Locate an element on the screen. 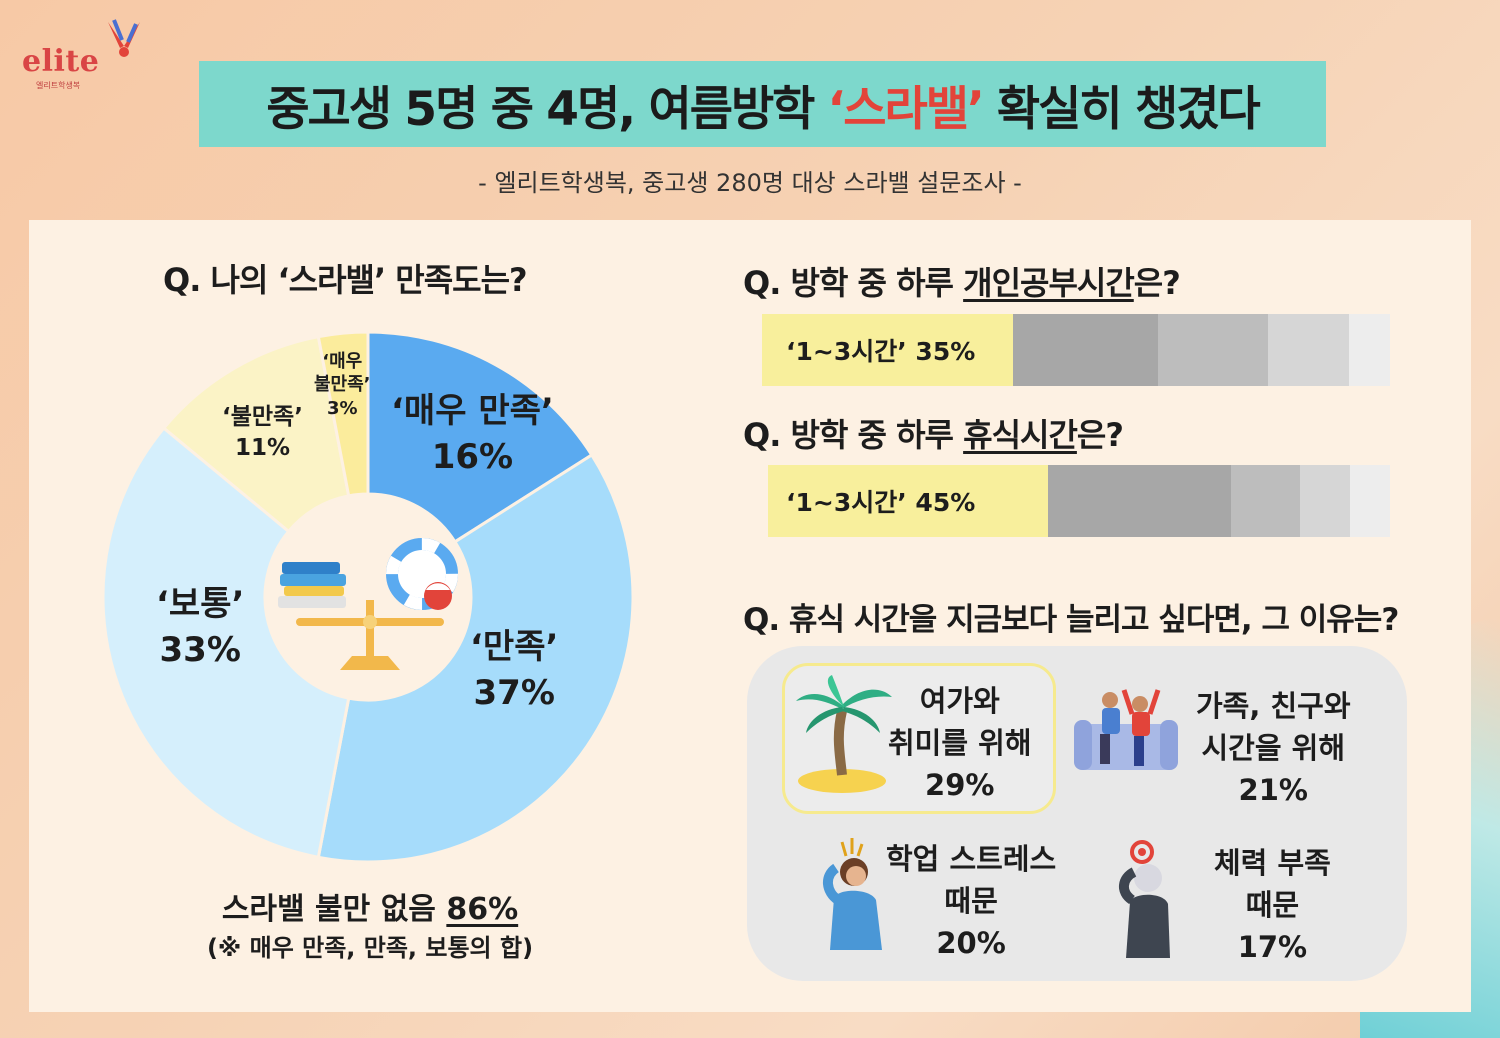 The image size is (1500, 1038). stressed-student-icon is located at coordinates (852, 894).